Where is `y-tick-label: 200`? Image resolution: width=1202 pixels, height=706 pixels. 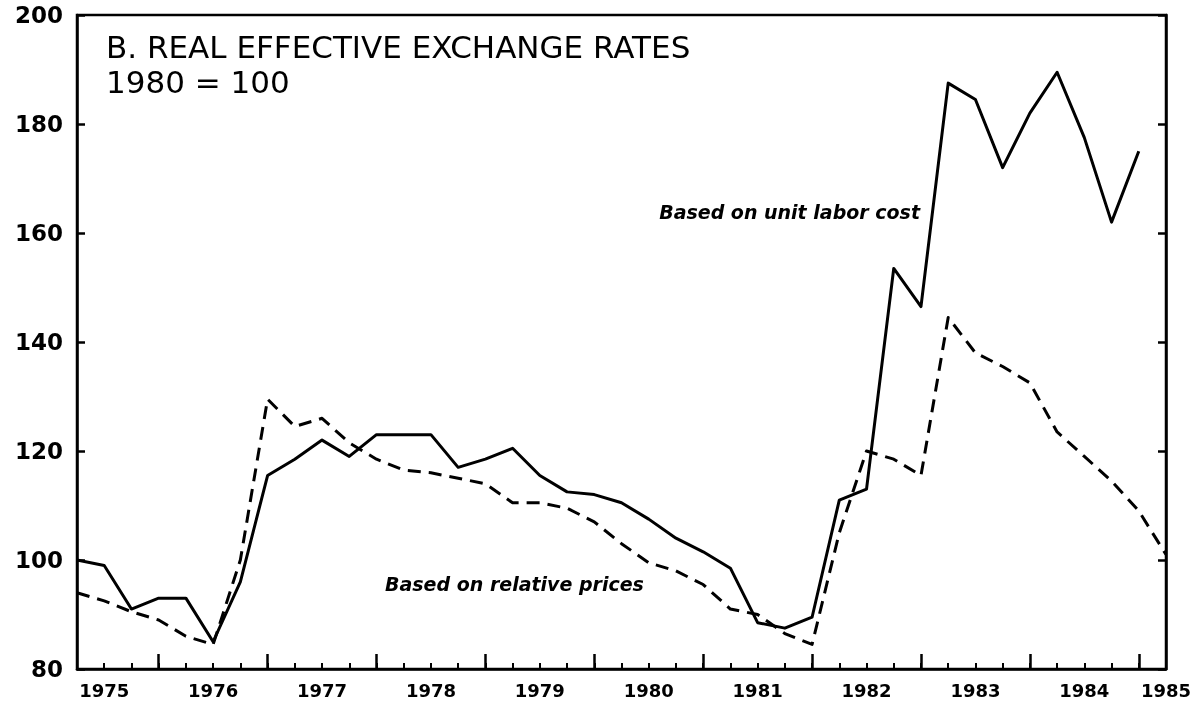
y-tick-label: 200 is located at coordinates (38, 15).